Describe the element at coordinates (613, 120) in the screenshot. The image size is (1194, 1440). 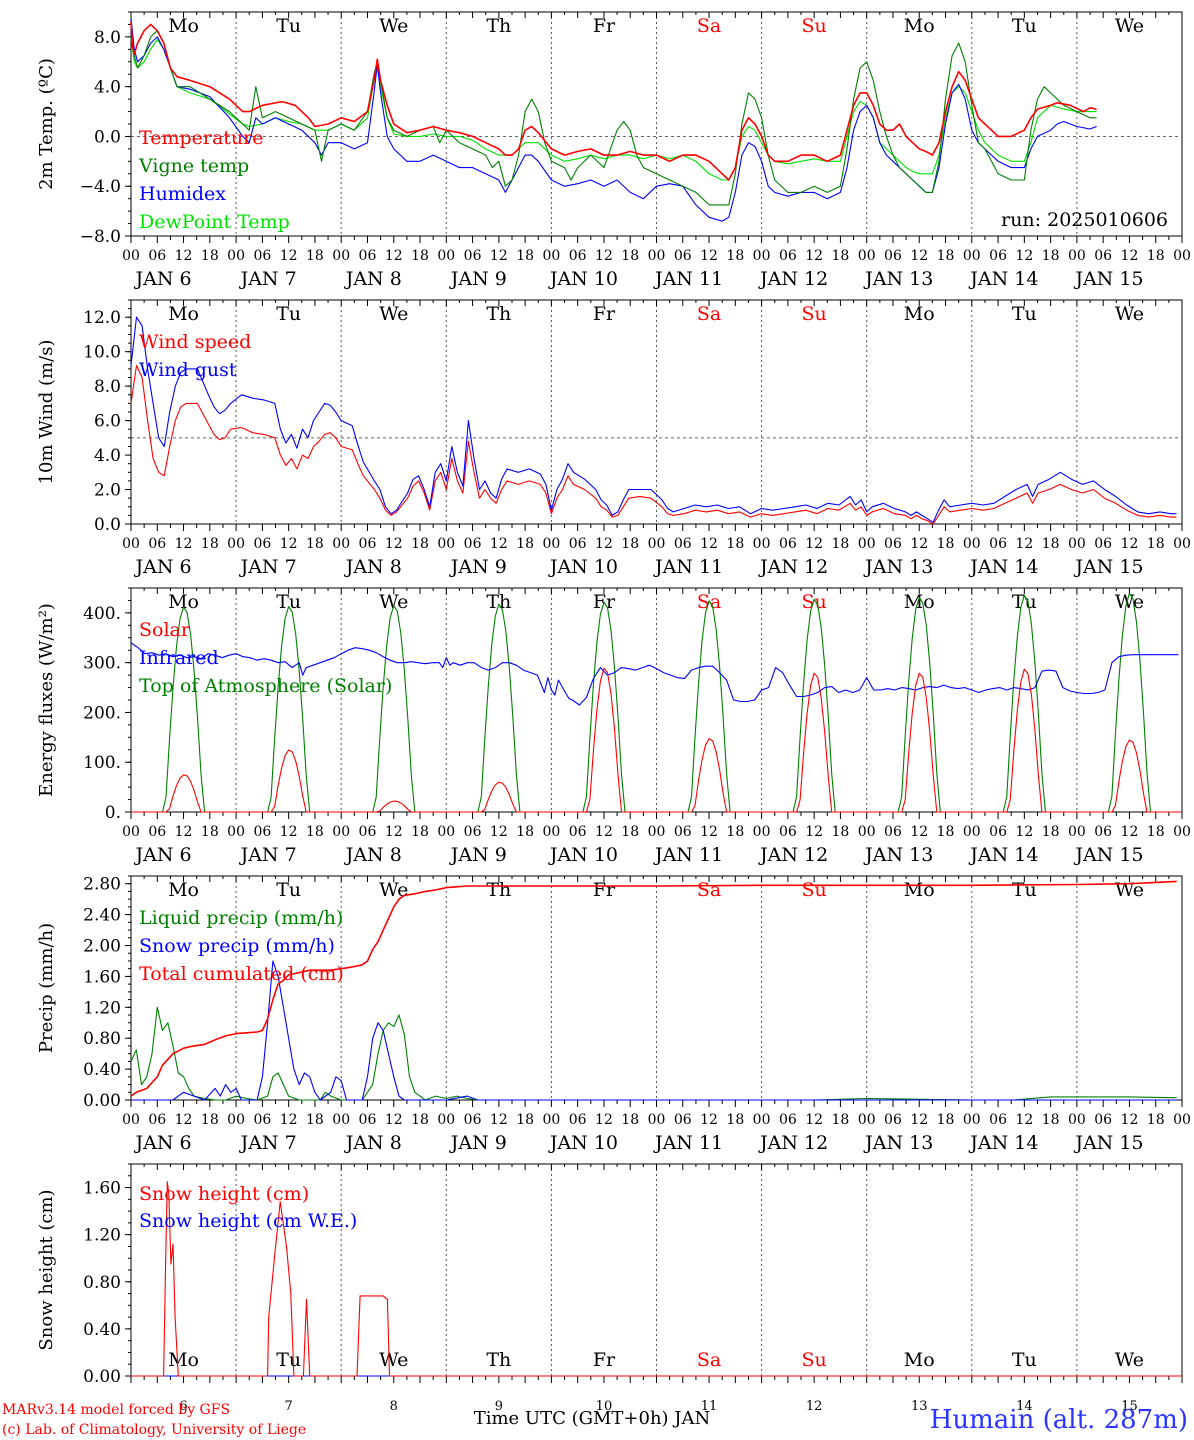
I see `series-line-humidex` at that location.